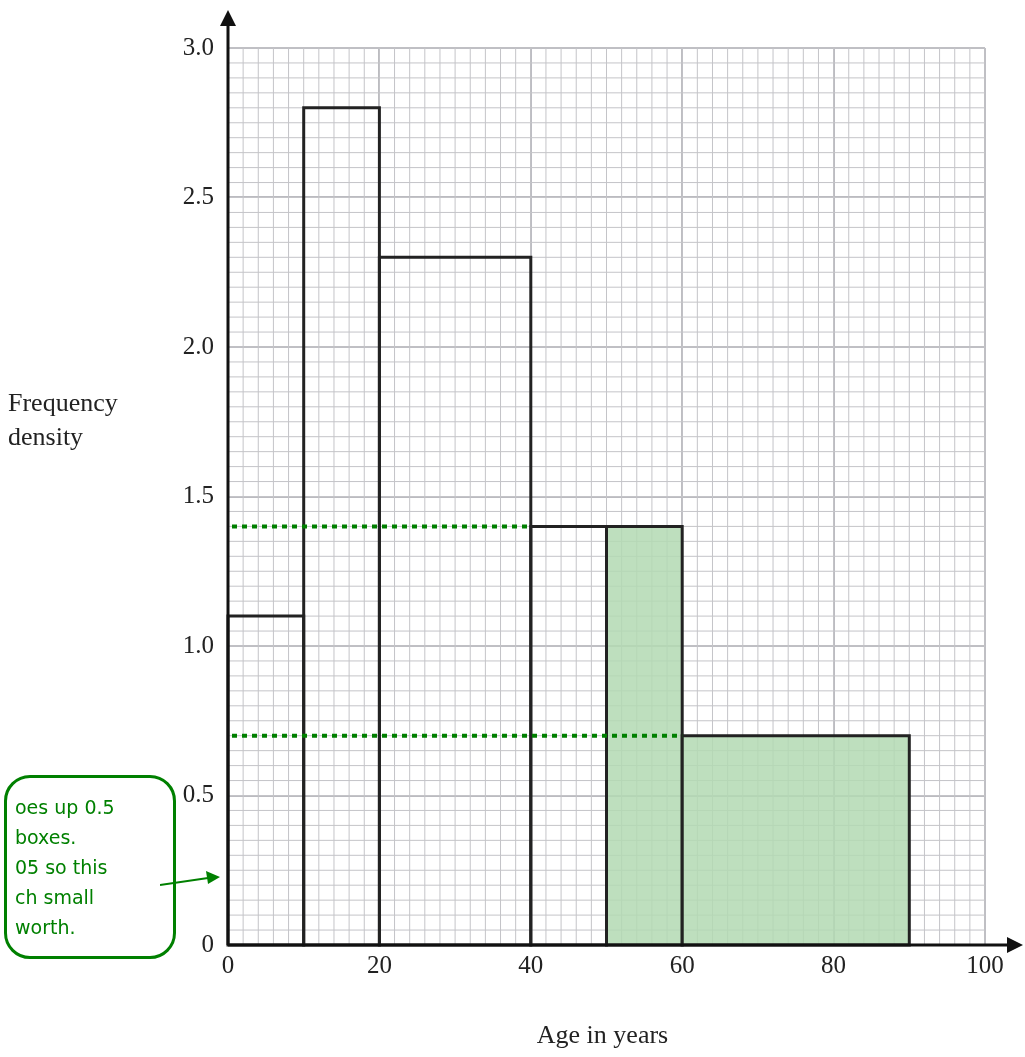 Image resolution: width=1025 pixels, height=1057 pixels. Describe the element at coordinates (834, 964) in the screenshot. I see `x-tick-label: 80` at that location.